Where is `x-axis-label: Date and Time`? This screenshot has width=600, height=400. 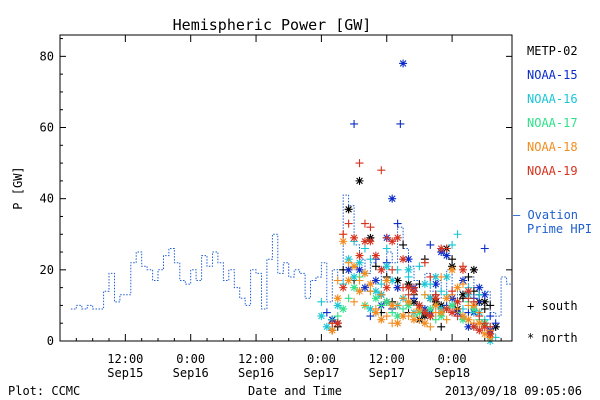
x-axis-label: Date and Time is located at coordinates (295, 391).